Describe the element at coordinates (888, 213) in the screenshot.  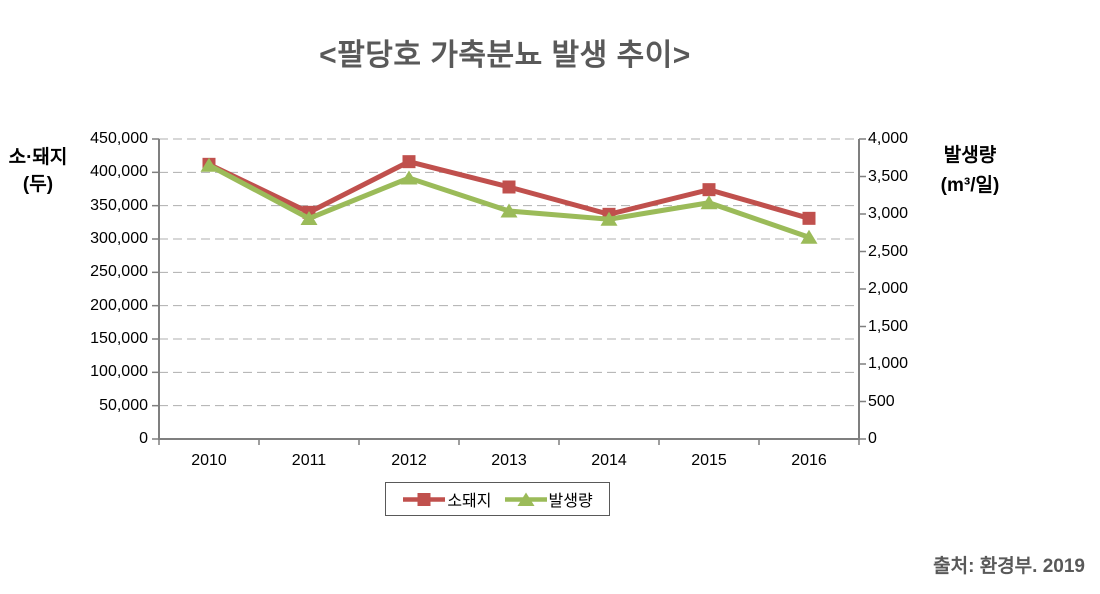
I see `right-axis-tick-label: 3,000` at that location.